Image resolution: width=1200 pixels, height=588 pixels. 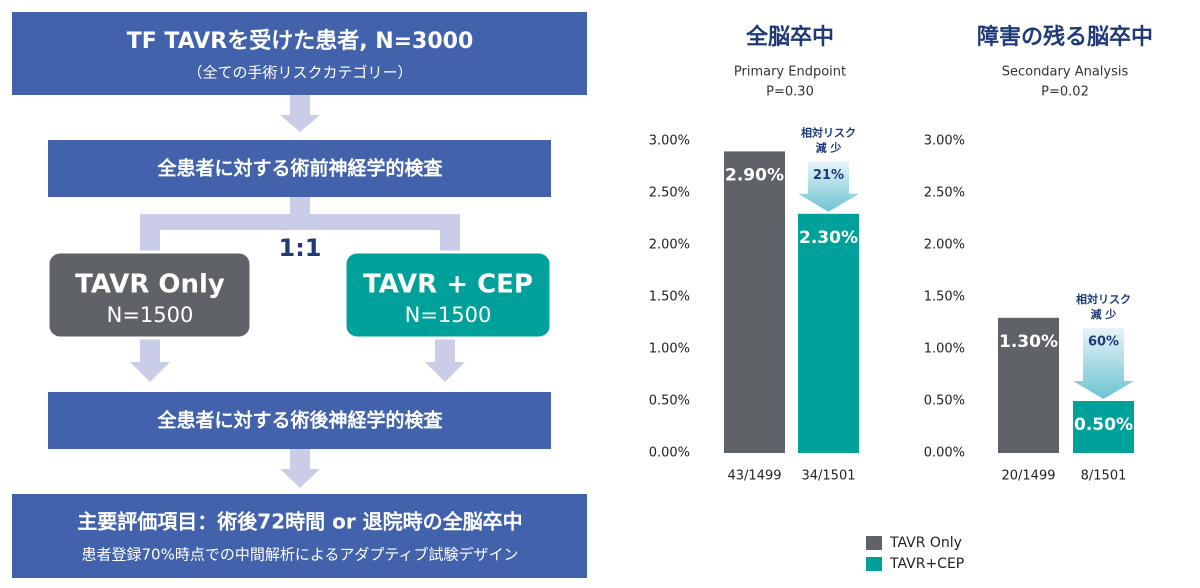 What do you see at coordinates (790, 92) in the screenshot?
I see `p-value: P=0.30` at bounding box center [790, 92].